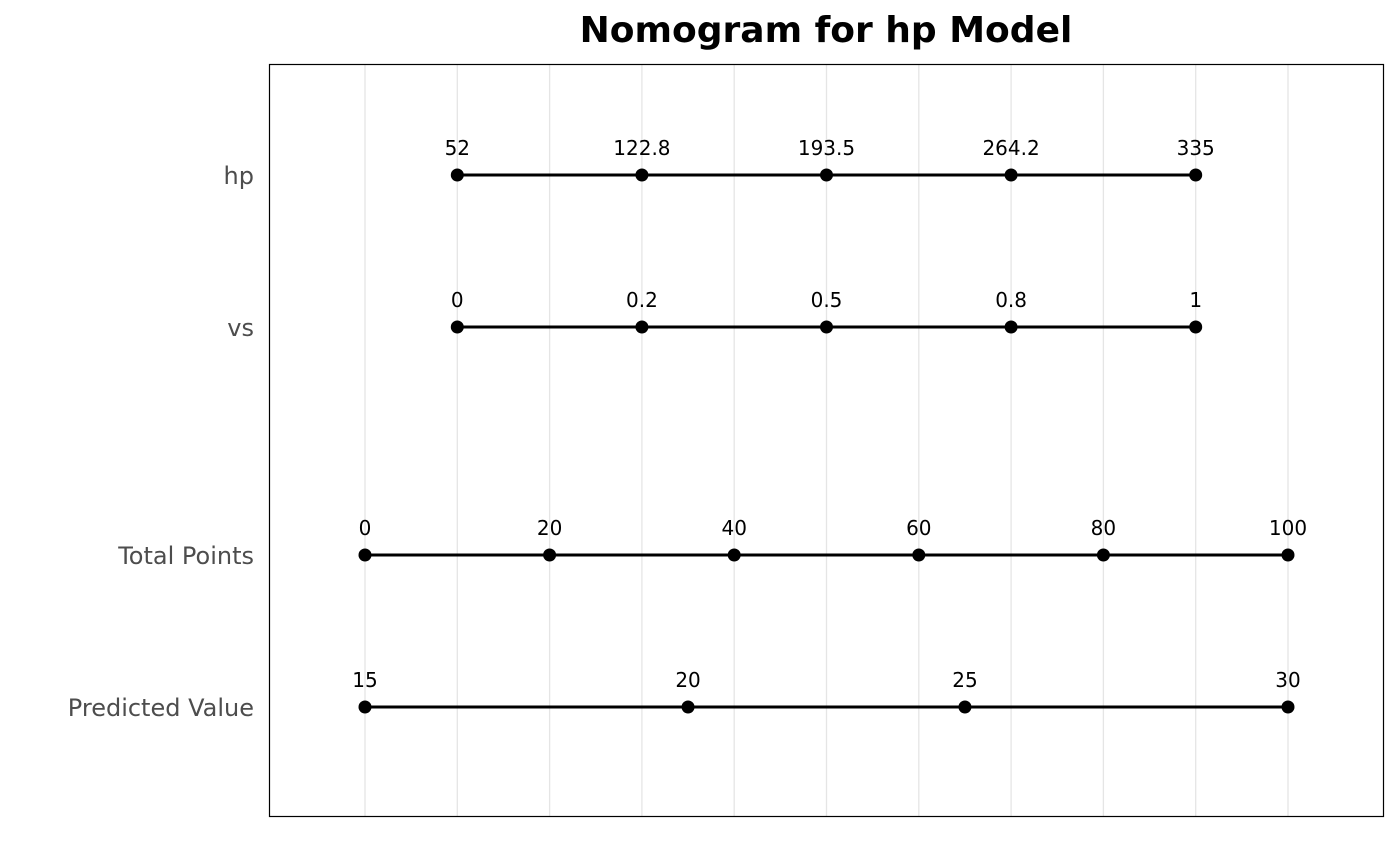 The image size is (1400, 866). I want to click on tick-label: 60, so click(918, 528).